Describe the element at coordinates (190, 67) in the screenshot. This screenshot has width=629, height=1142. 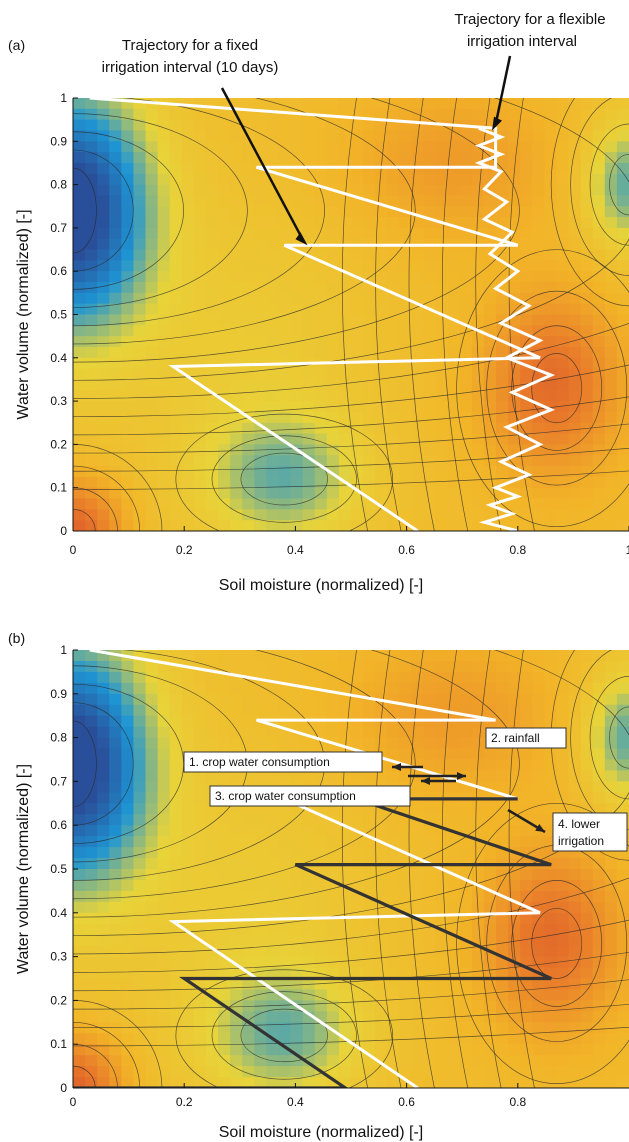
I see `annotation-fixed-line-2: irrigation interval (10 days)` at that location.